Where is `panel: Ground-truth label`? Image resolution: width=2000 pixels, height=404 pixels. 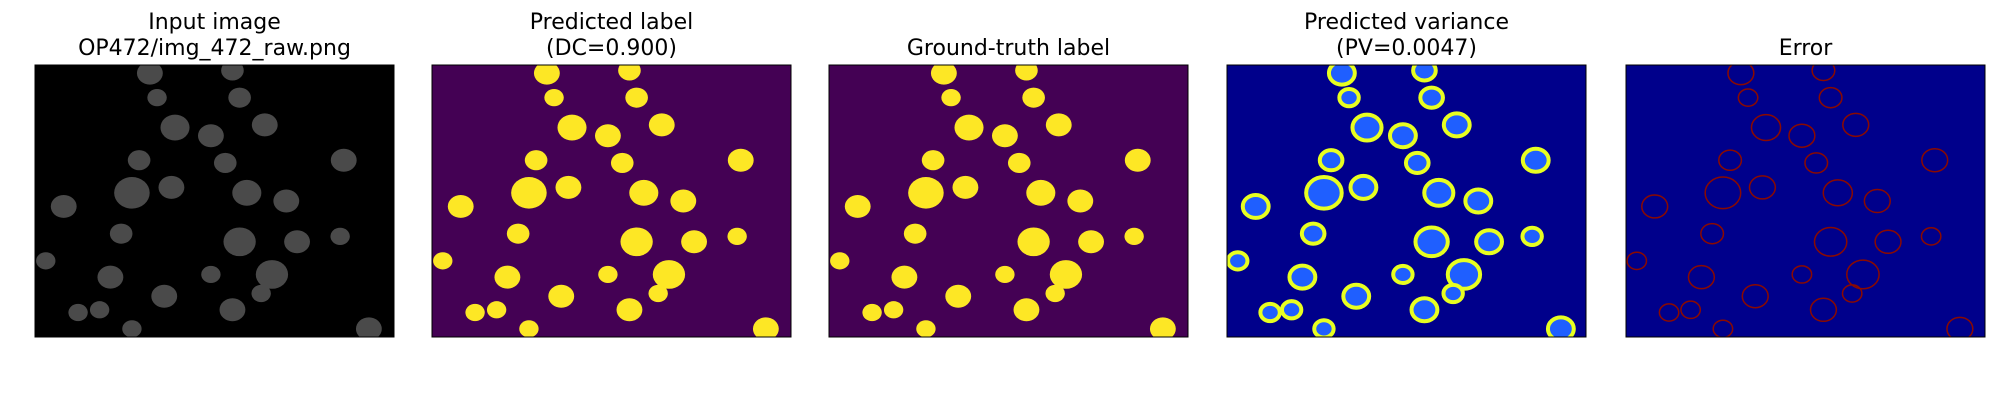 panel: Ground-truth label is located at coordinates (1008, 187).